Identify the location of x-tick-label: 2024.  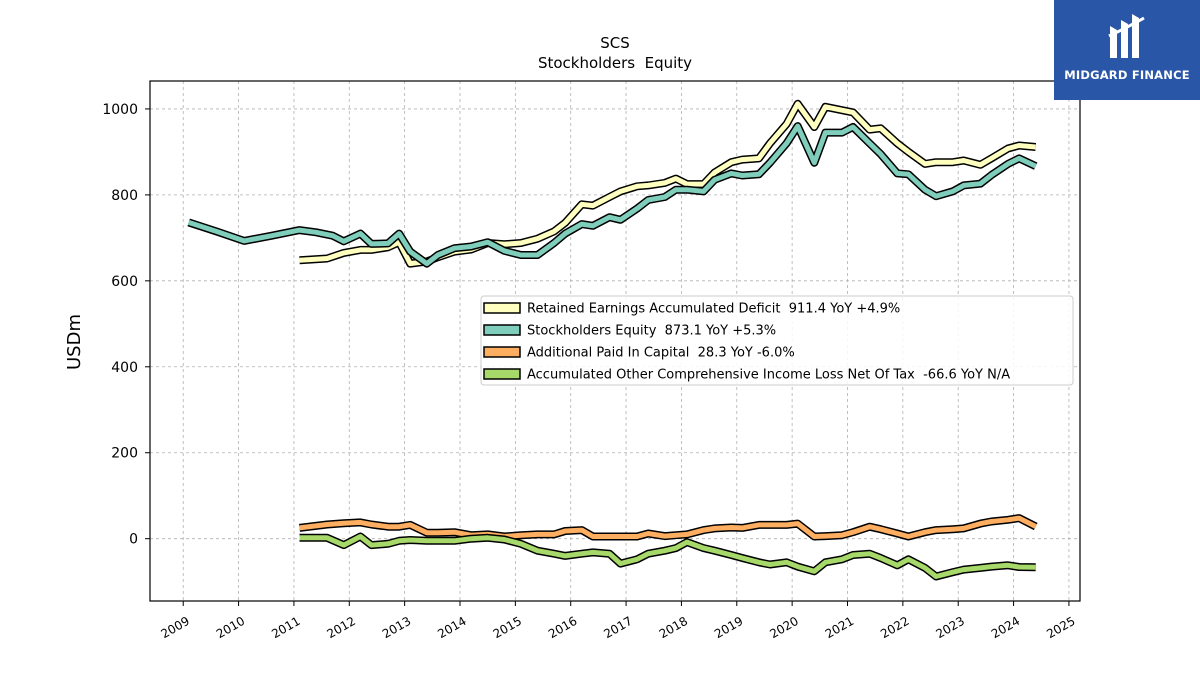
(1005, 627).